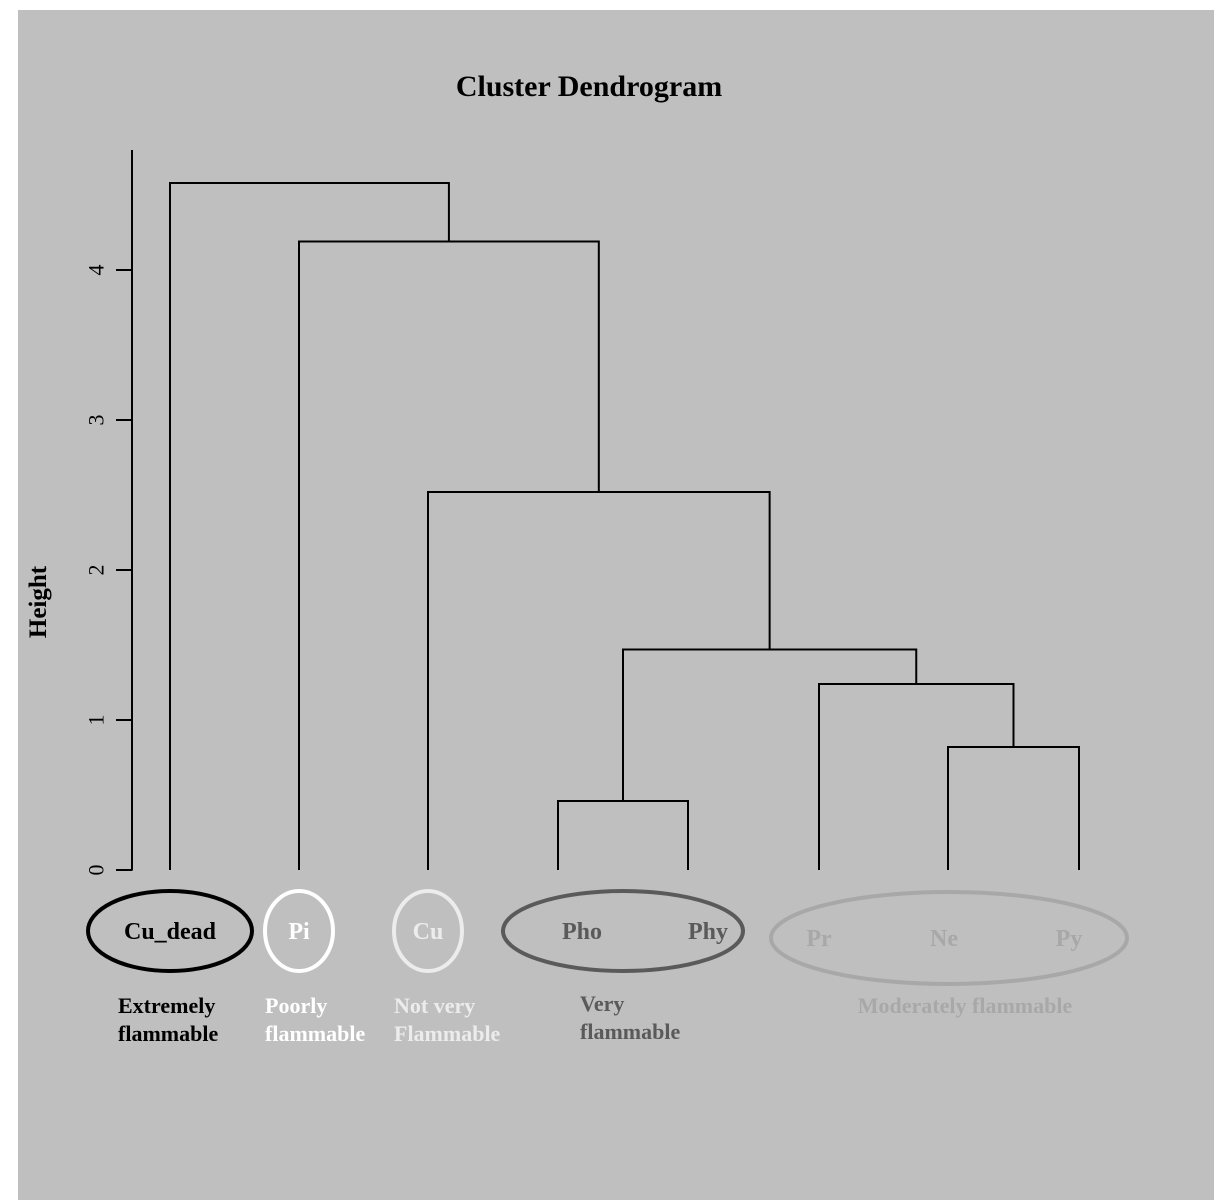  I want to click on group-label: Poorly, so click(296, 1005).